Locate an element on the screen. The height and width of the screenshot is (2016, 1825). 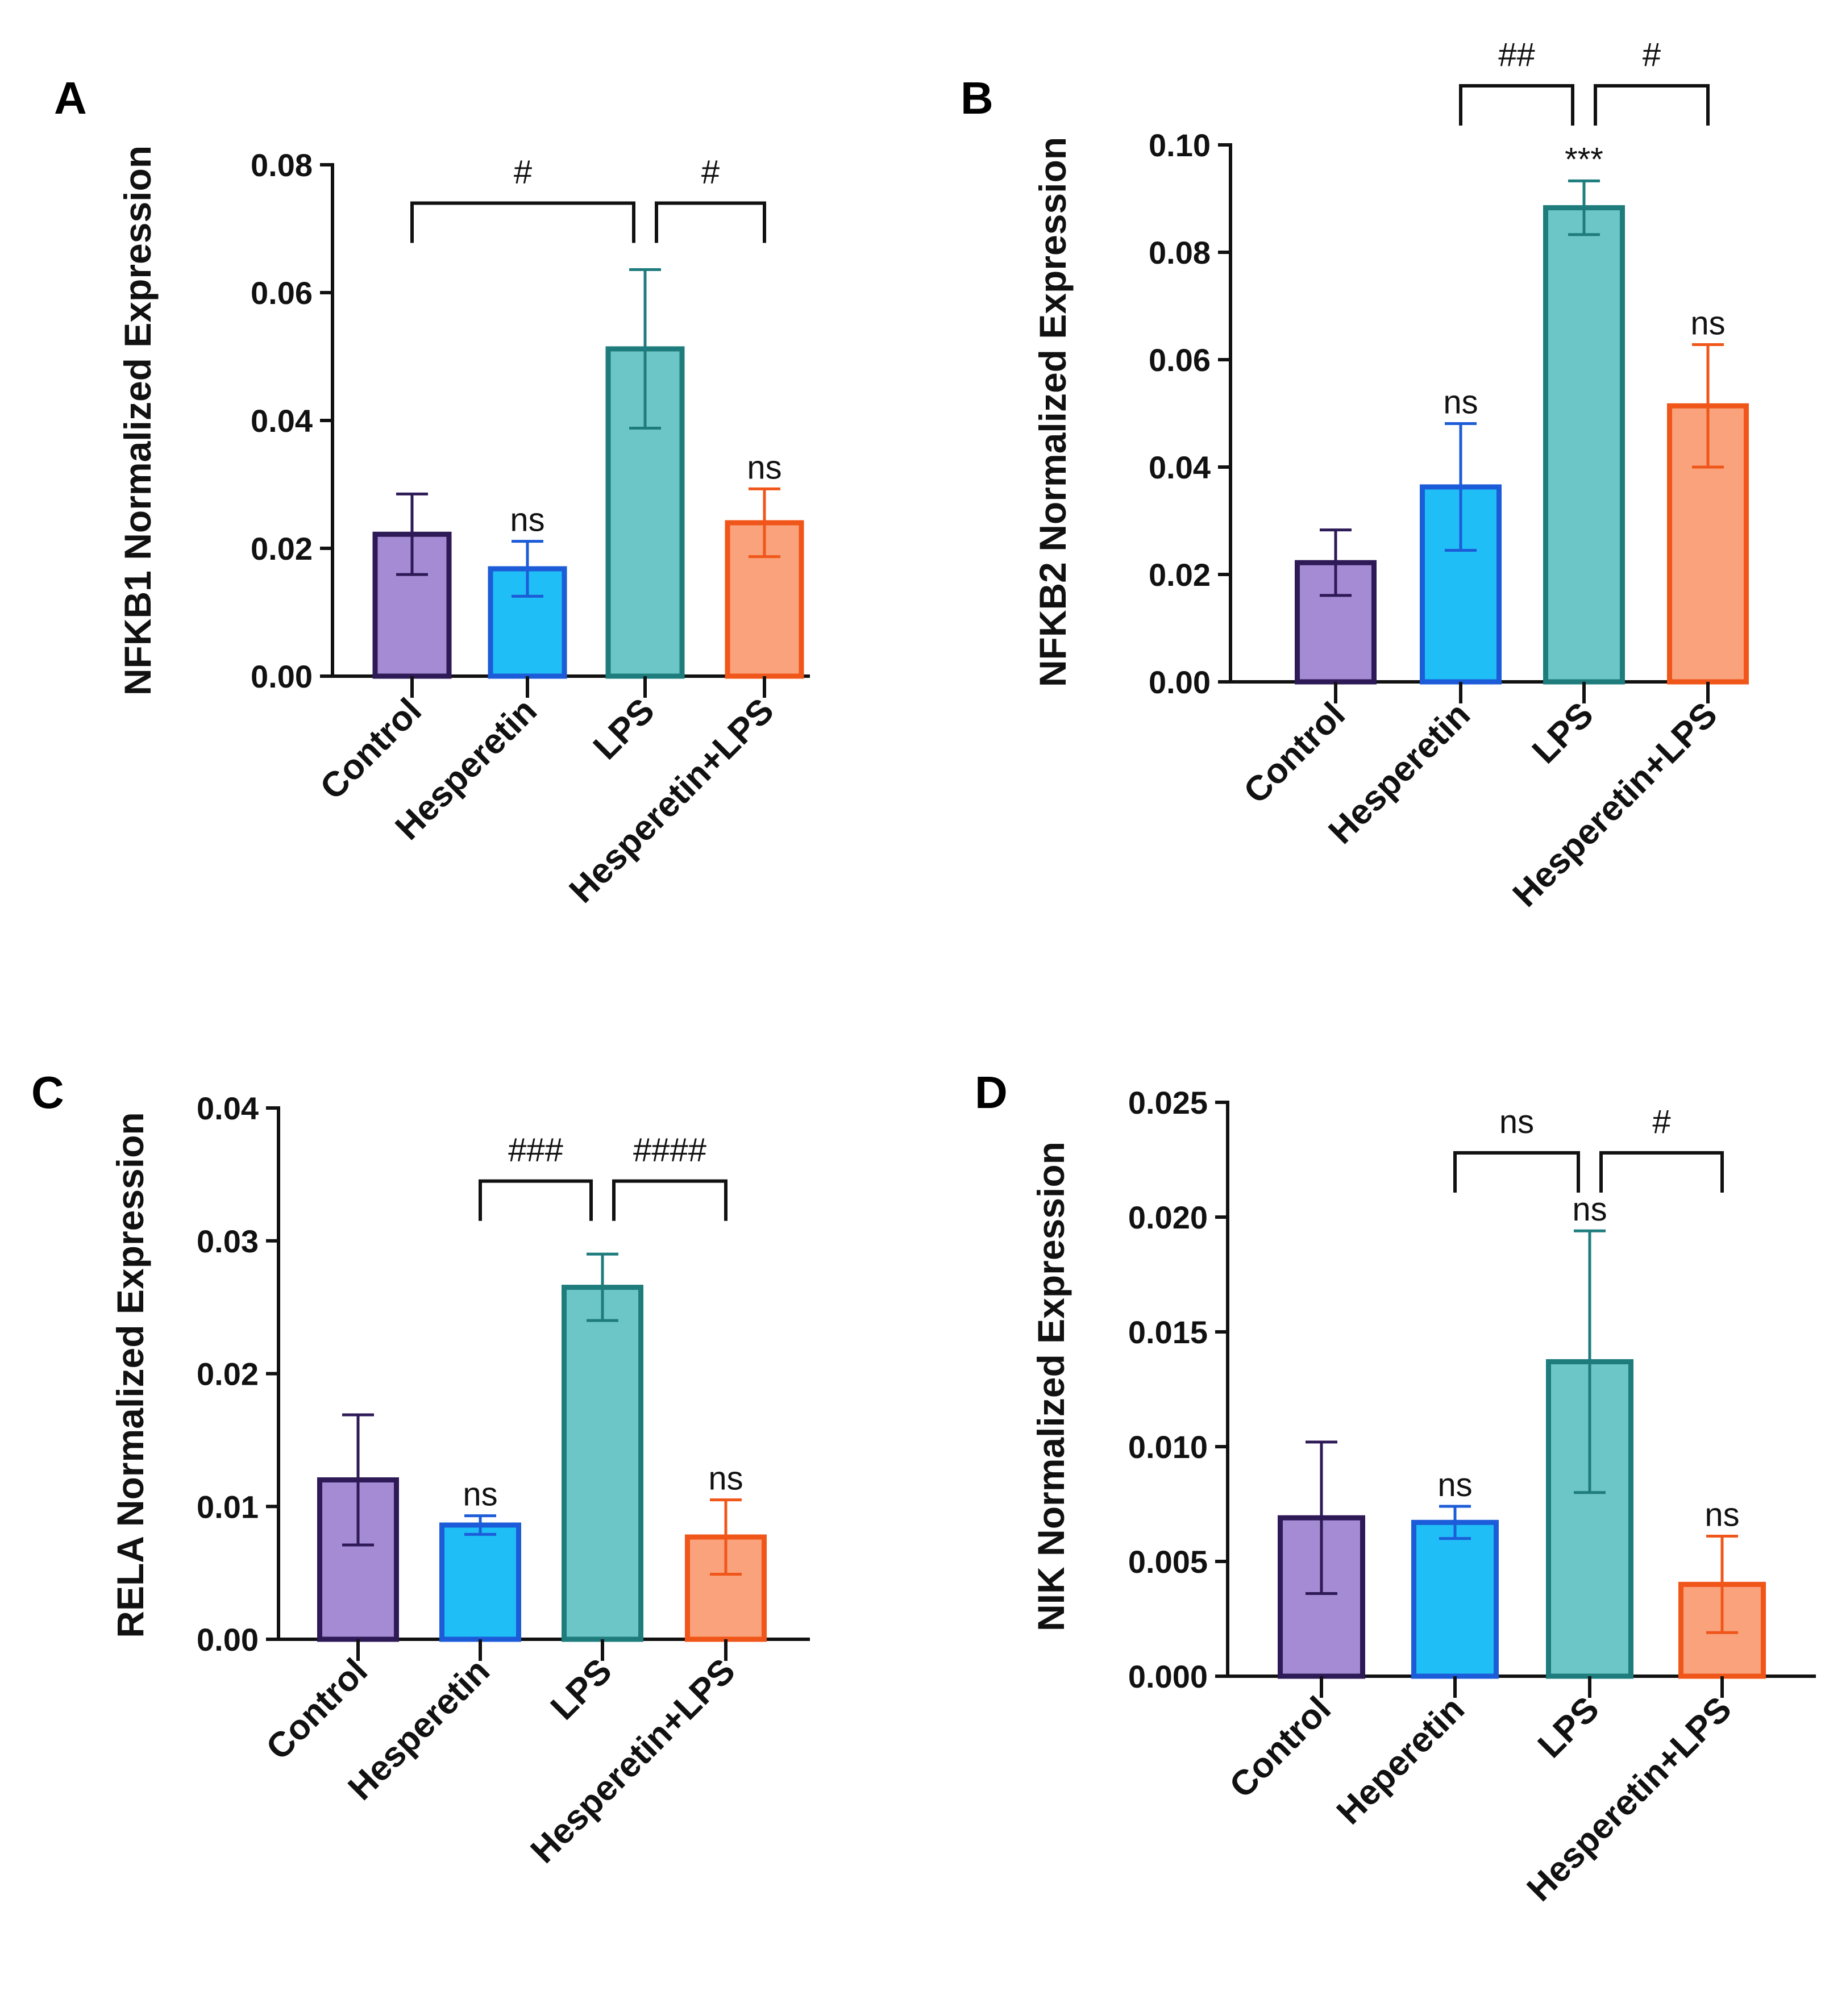
y-tick-label: 0.000 is located at coordinates (1168, 1676).